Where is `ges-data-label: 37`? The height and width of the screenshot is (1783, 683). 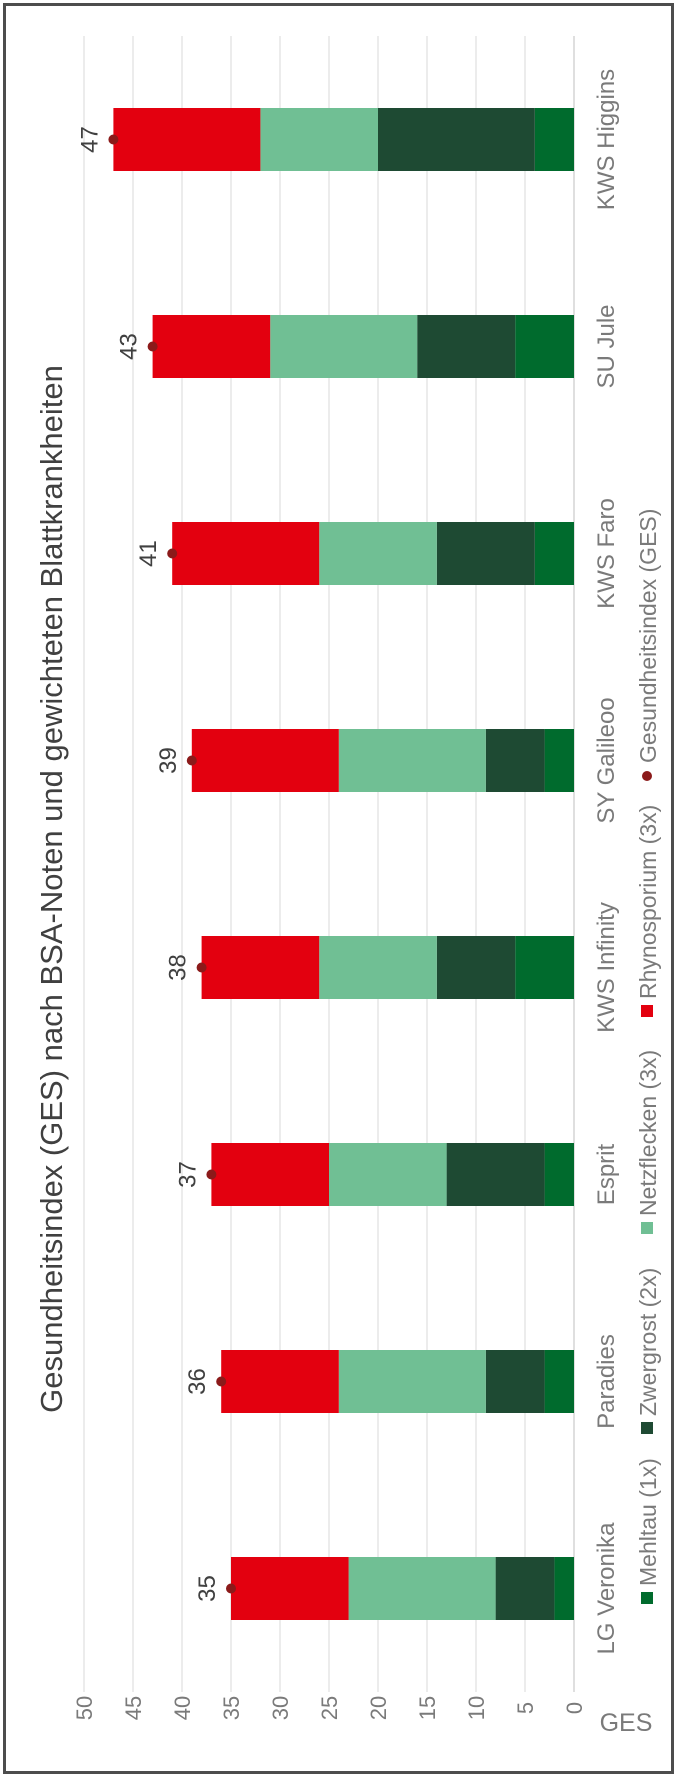 ges-data-label: 37 is located at coordinates (187, 1174).